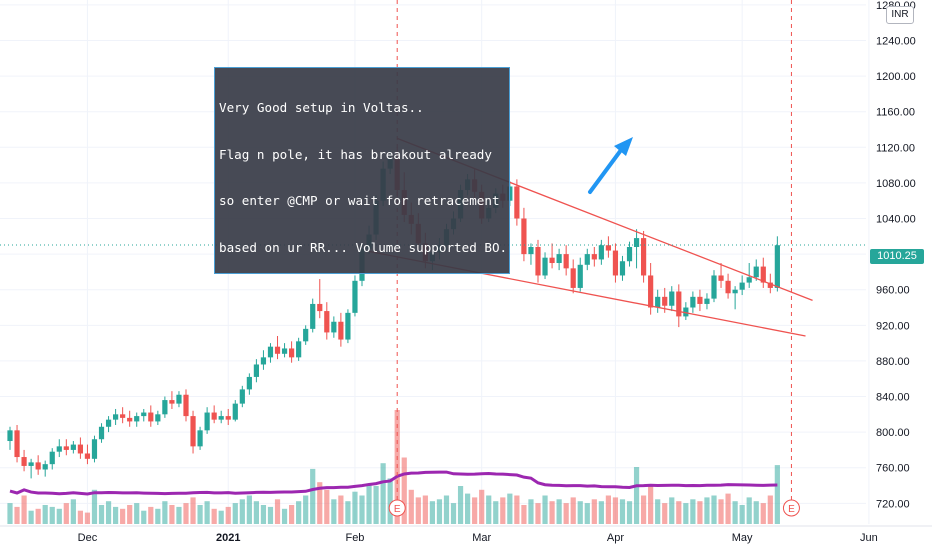 This screenshot has height=555, width=932. Describe the element at coordinates (791, 509) in the screenshot. I see `earnings-marker-label: E` at that location.